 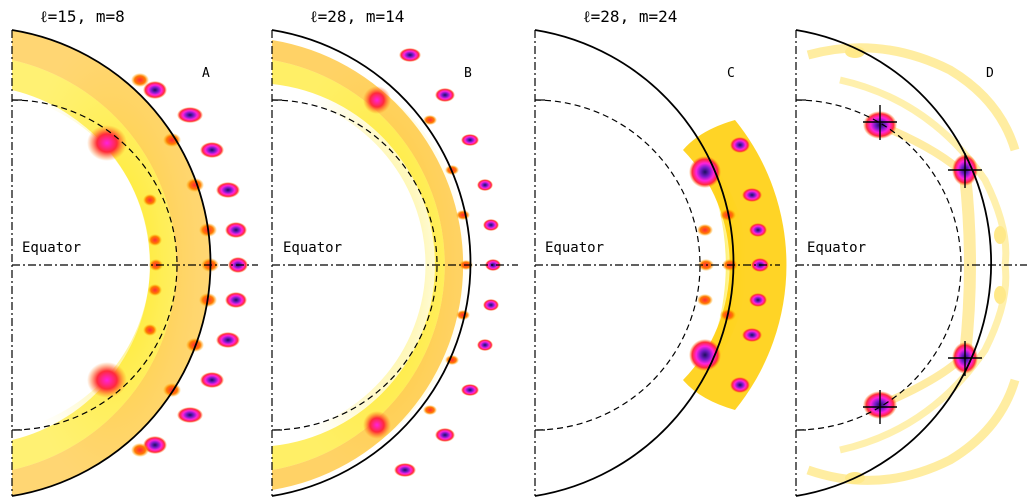 What do you see at coordinates (731, 73) in the screenshot?
I see `panel-label-c: C` at bounding box center [731, 73].